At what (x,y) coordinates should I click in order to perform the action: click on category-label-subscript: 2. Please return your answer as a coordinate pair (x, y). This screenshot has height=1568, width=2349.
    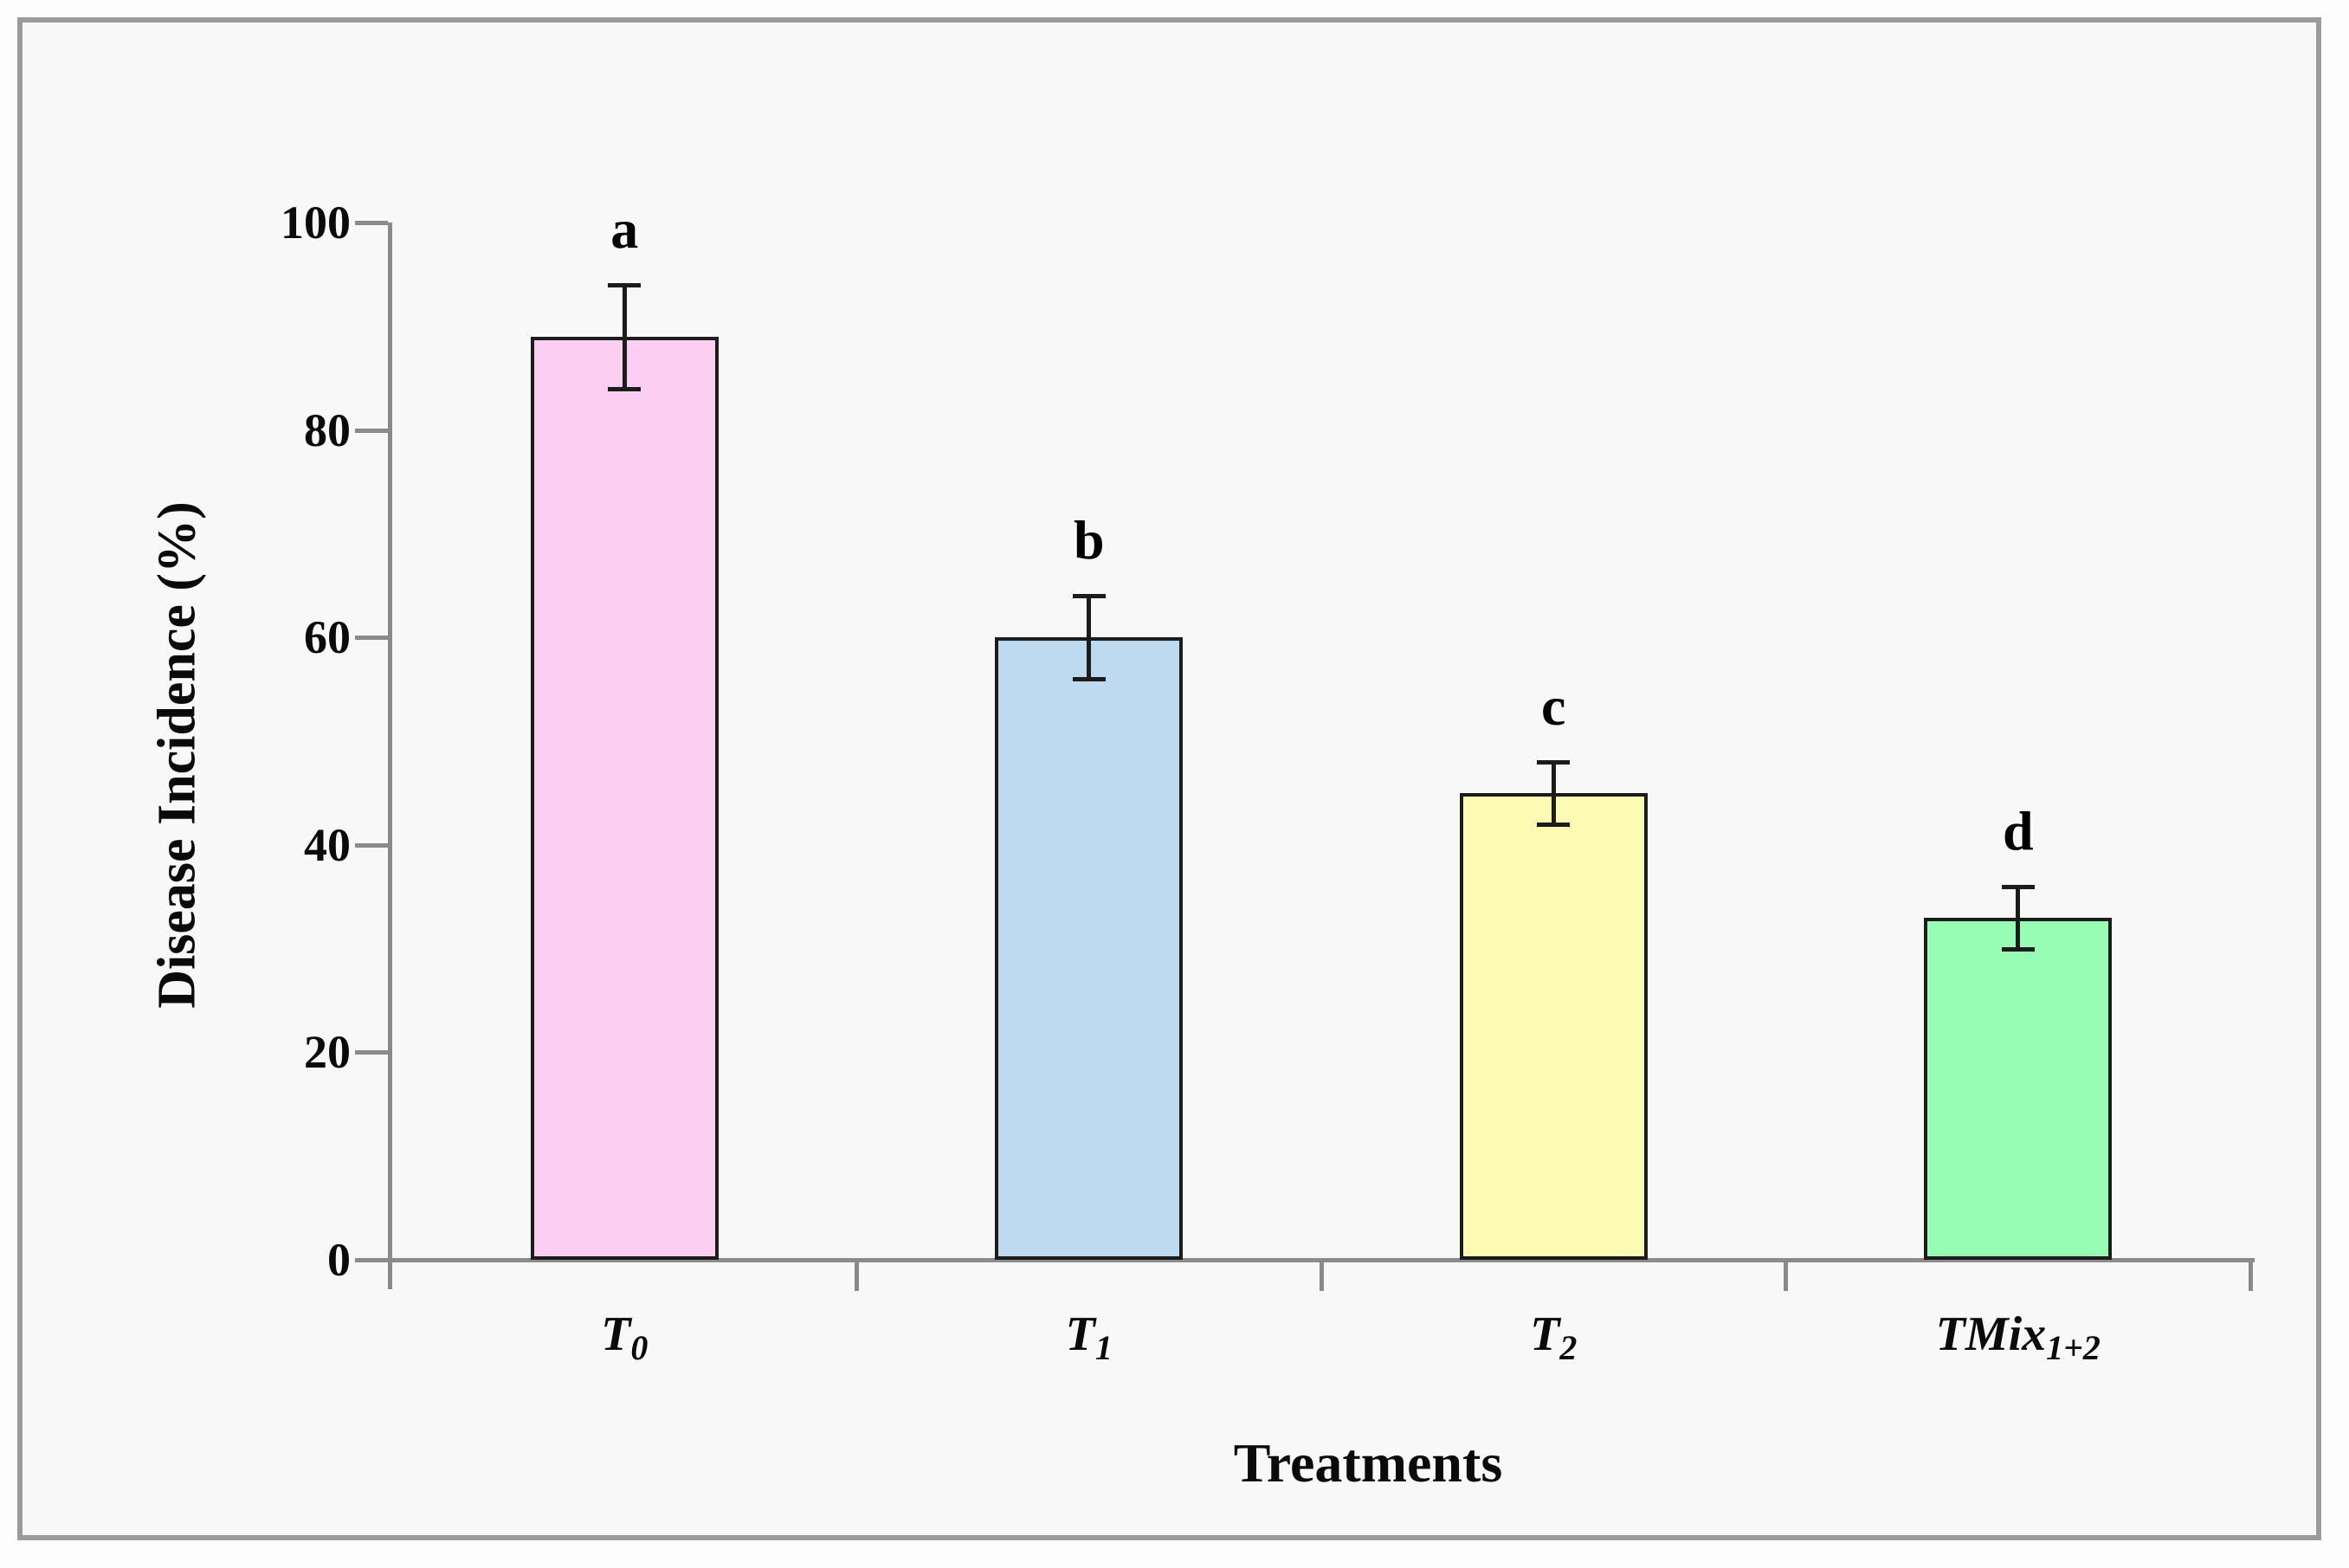
    Looking at the image, I should click on (1569, 1348).